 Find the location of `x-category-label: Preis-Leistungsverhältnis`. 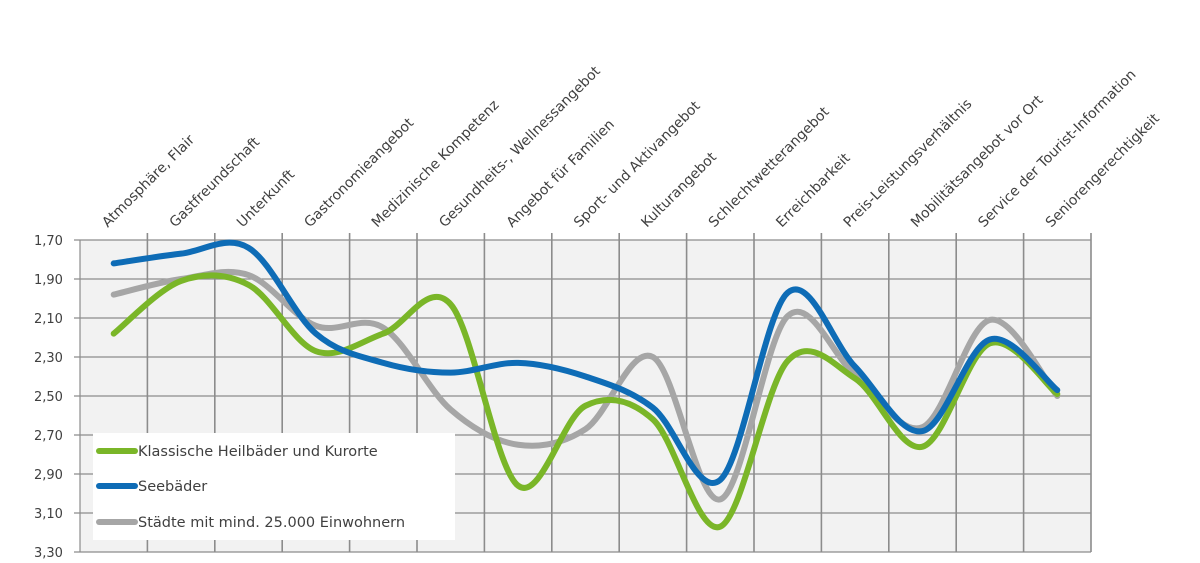

x-category-label: Preis-Leistungsverhältnis is located at coordinates (908, 163).